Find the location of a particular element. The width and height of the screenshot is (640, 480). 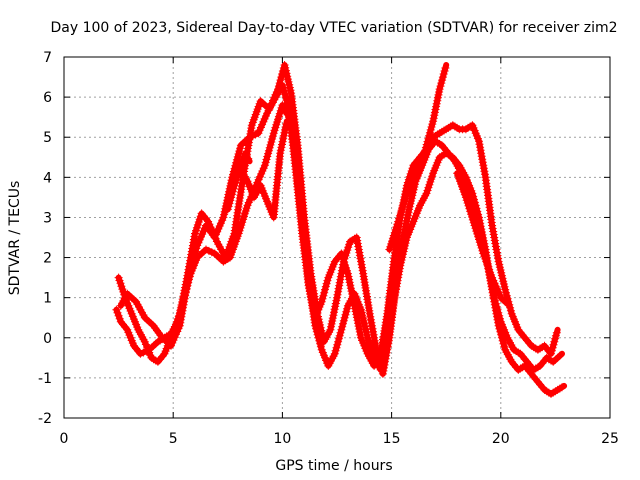

y-tick-label: 4 is located at coordinates (47, 178).